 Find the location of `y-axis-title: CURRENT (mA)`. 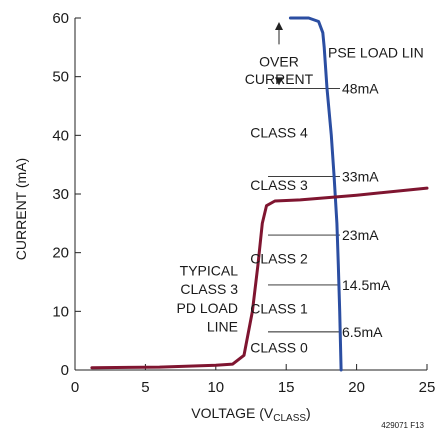

y-axis-title: CURRENT (mA) is located at coordinates (21, 209).